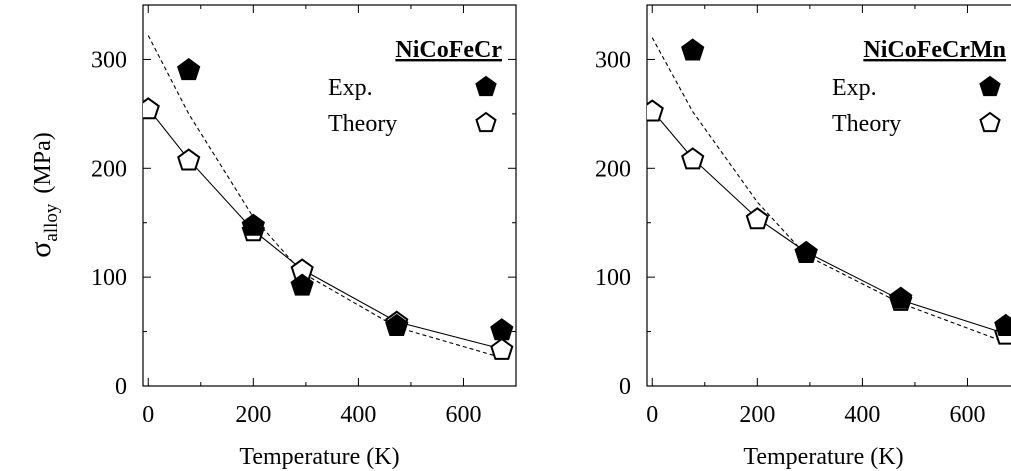 This screenshot has width=1011, height=471. What do you see at coordinates (43, 195) in the screenshot?
I see `y-axis-label: σalloy (MPa)` at bounding box center [43, 195].